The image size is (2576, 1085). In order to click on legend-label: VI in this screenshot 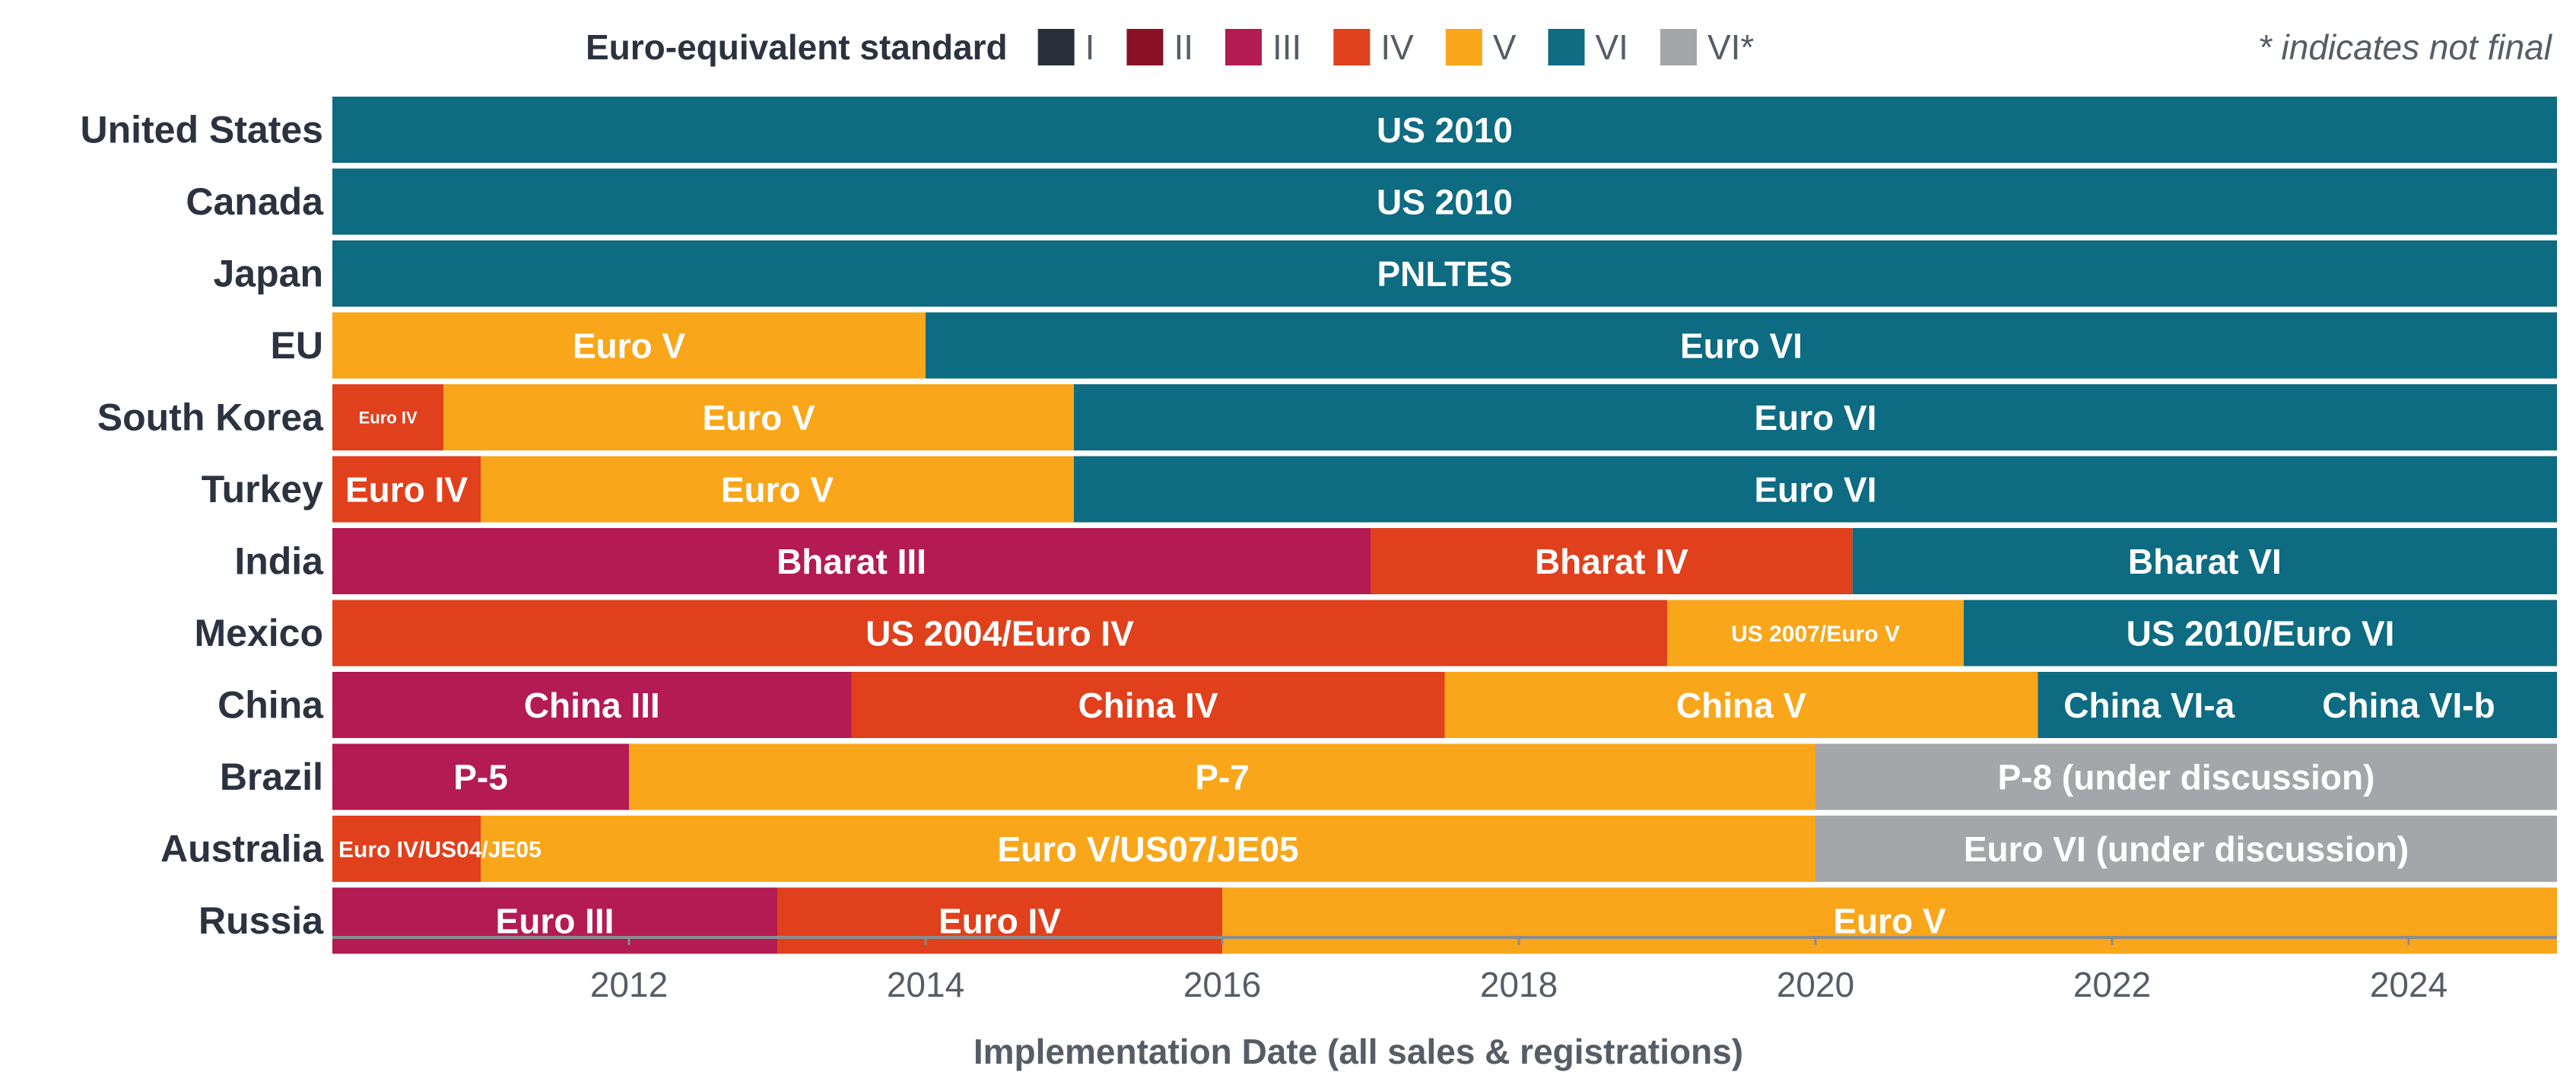, I will do `click(1612, 47)`.